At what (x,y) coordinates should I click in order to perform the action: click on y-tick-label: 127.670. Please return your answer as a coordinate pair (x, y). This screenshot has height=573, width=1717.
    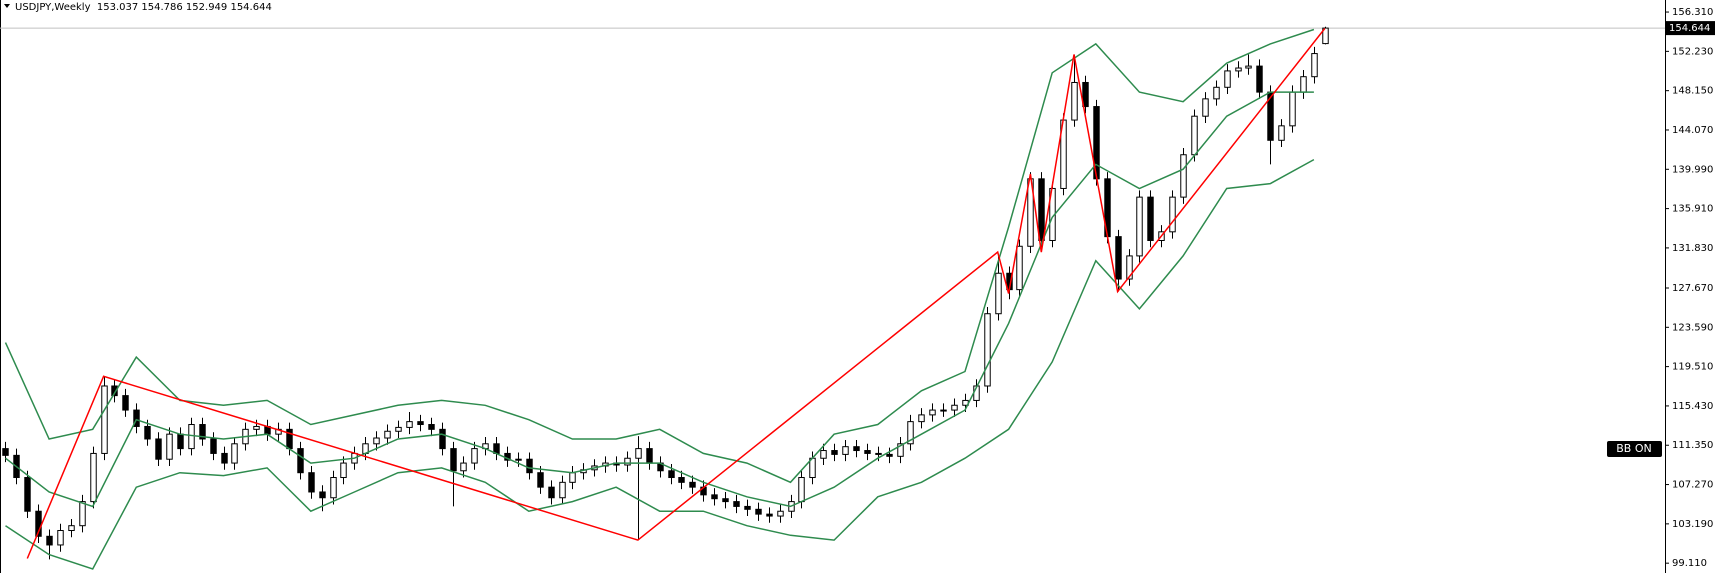
    Looking at the image, I should click on (1692, 288).